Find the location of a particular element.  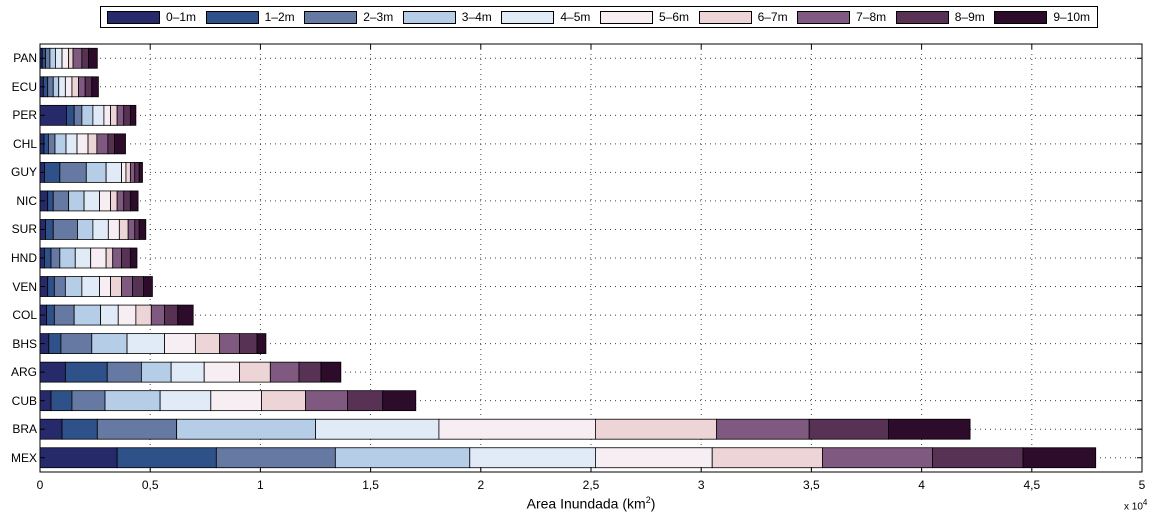

legend-item: 5–6m is located at coordinates (649, 17).